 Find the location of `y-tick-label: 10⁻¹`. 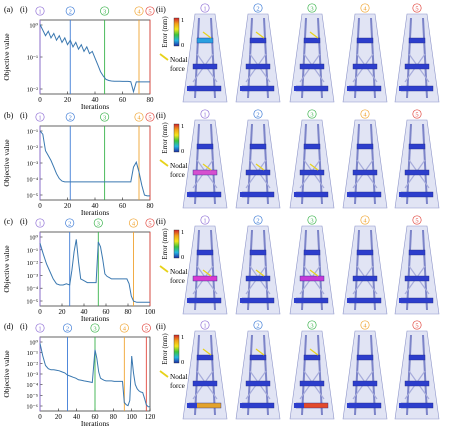

y-tick-label: 10⁻¹ is located at coordinates (32, 132).